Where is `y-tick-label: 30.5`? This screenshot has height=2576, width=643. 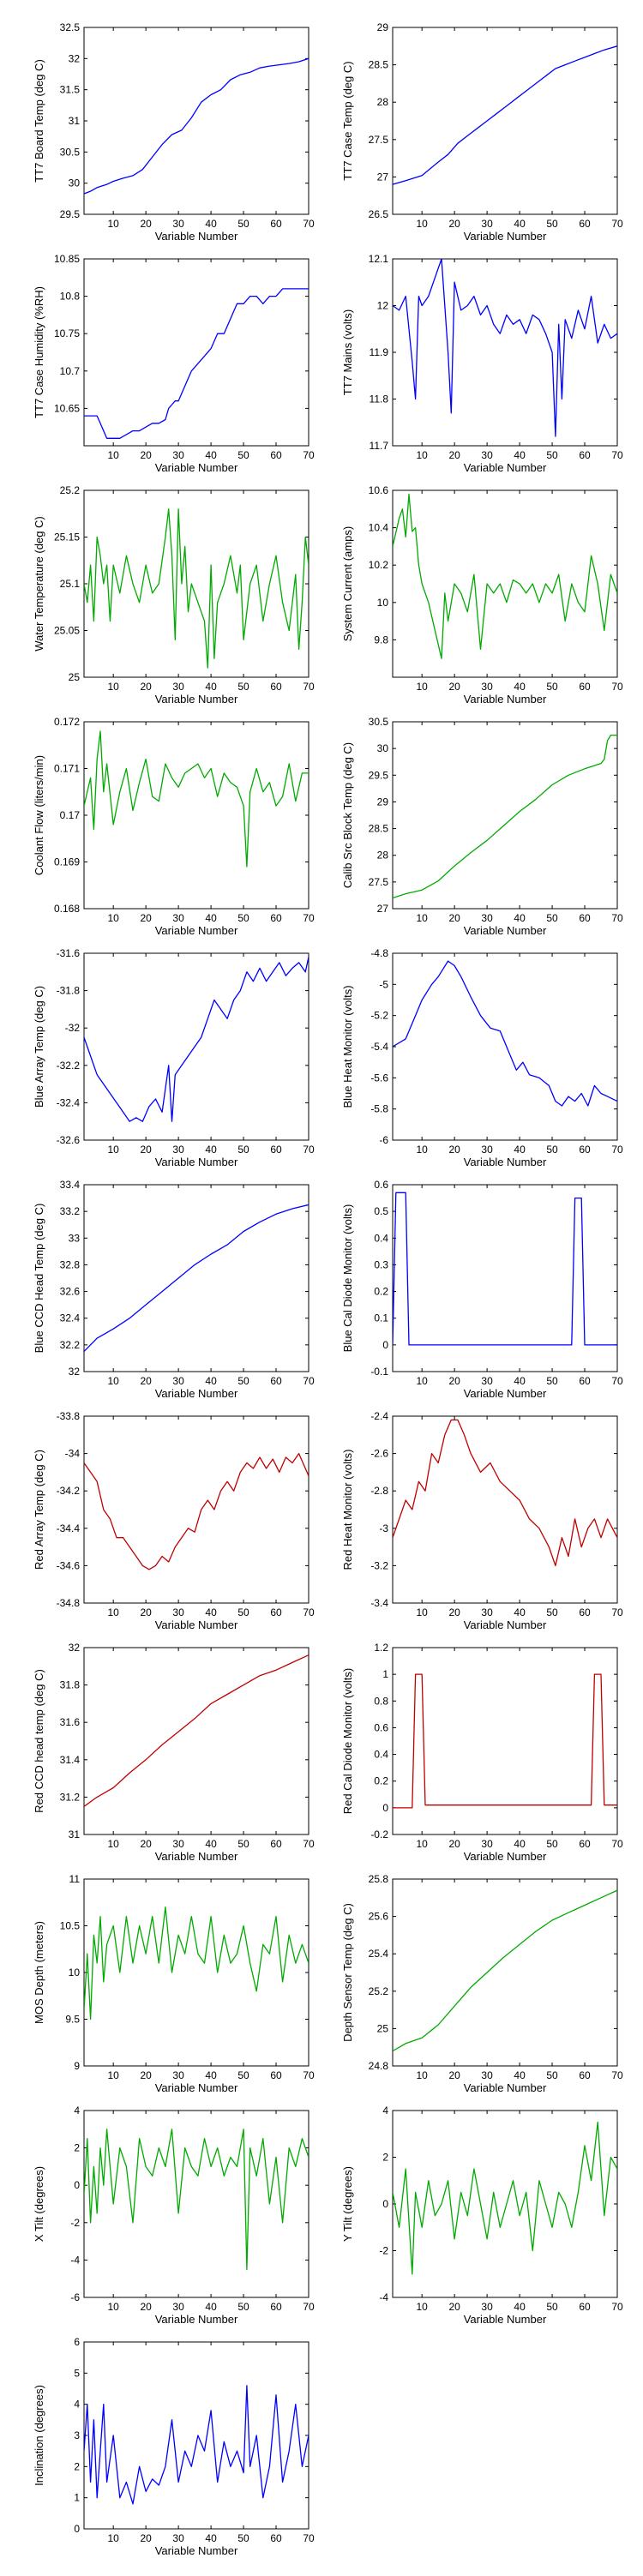 y-tick-label: 30.5 is located at coordinates (70, 152).